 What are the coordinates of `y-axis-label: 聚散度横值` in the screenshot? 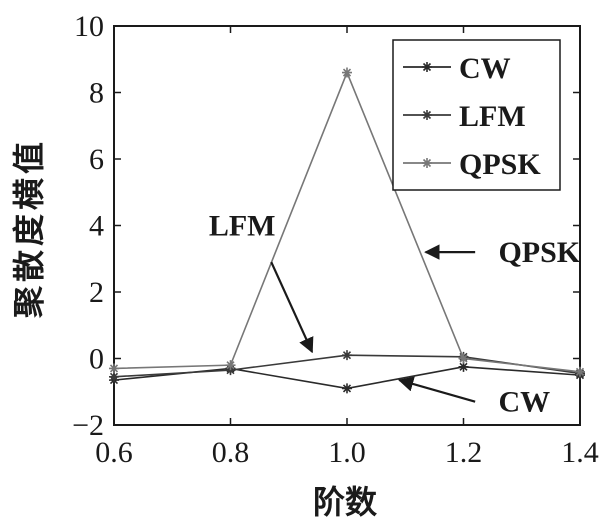 It's located at (29, 228).